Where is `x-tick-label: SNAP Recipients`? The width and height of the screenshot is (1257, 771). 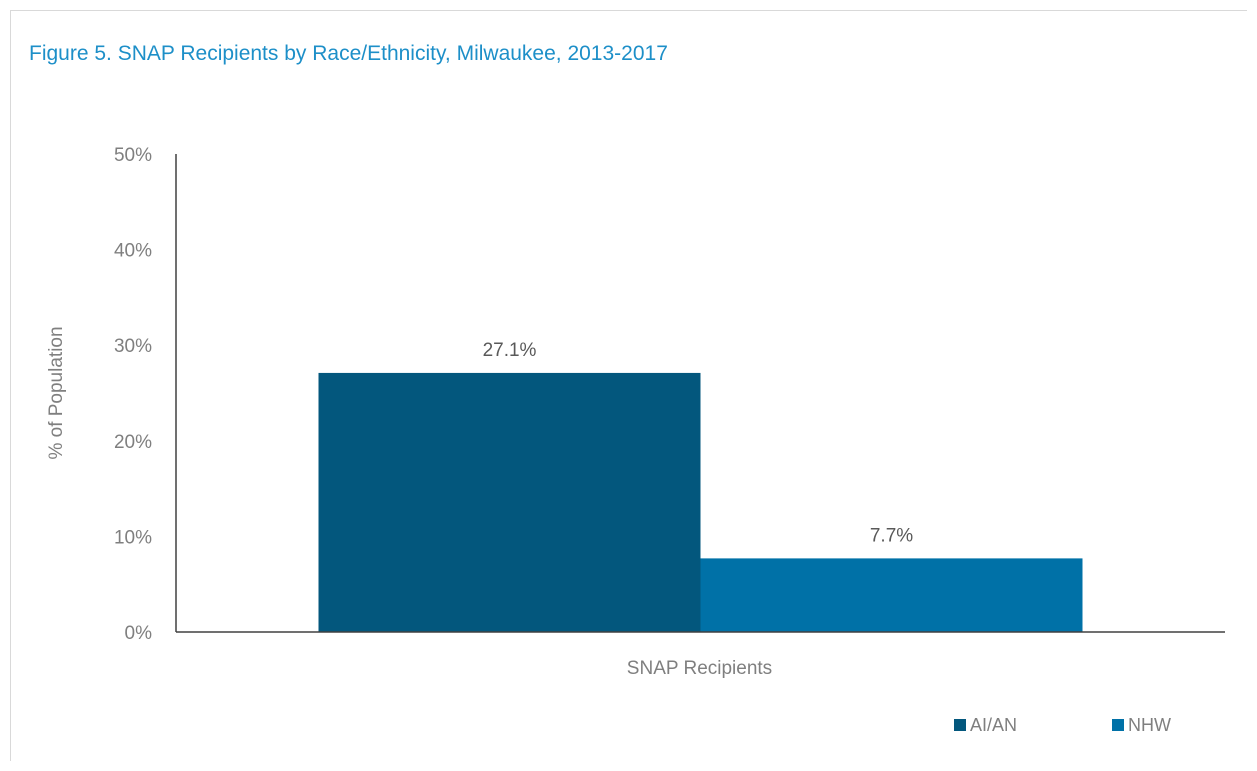 x-tick-label: SNAP Recipients is located at coordinates (699, 668).